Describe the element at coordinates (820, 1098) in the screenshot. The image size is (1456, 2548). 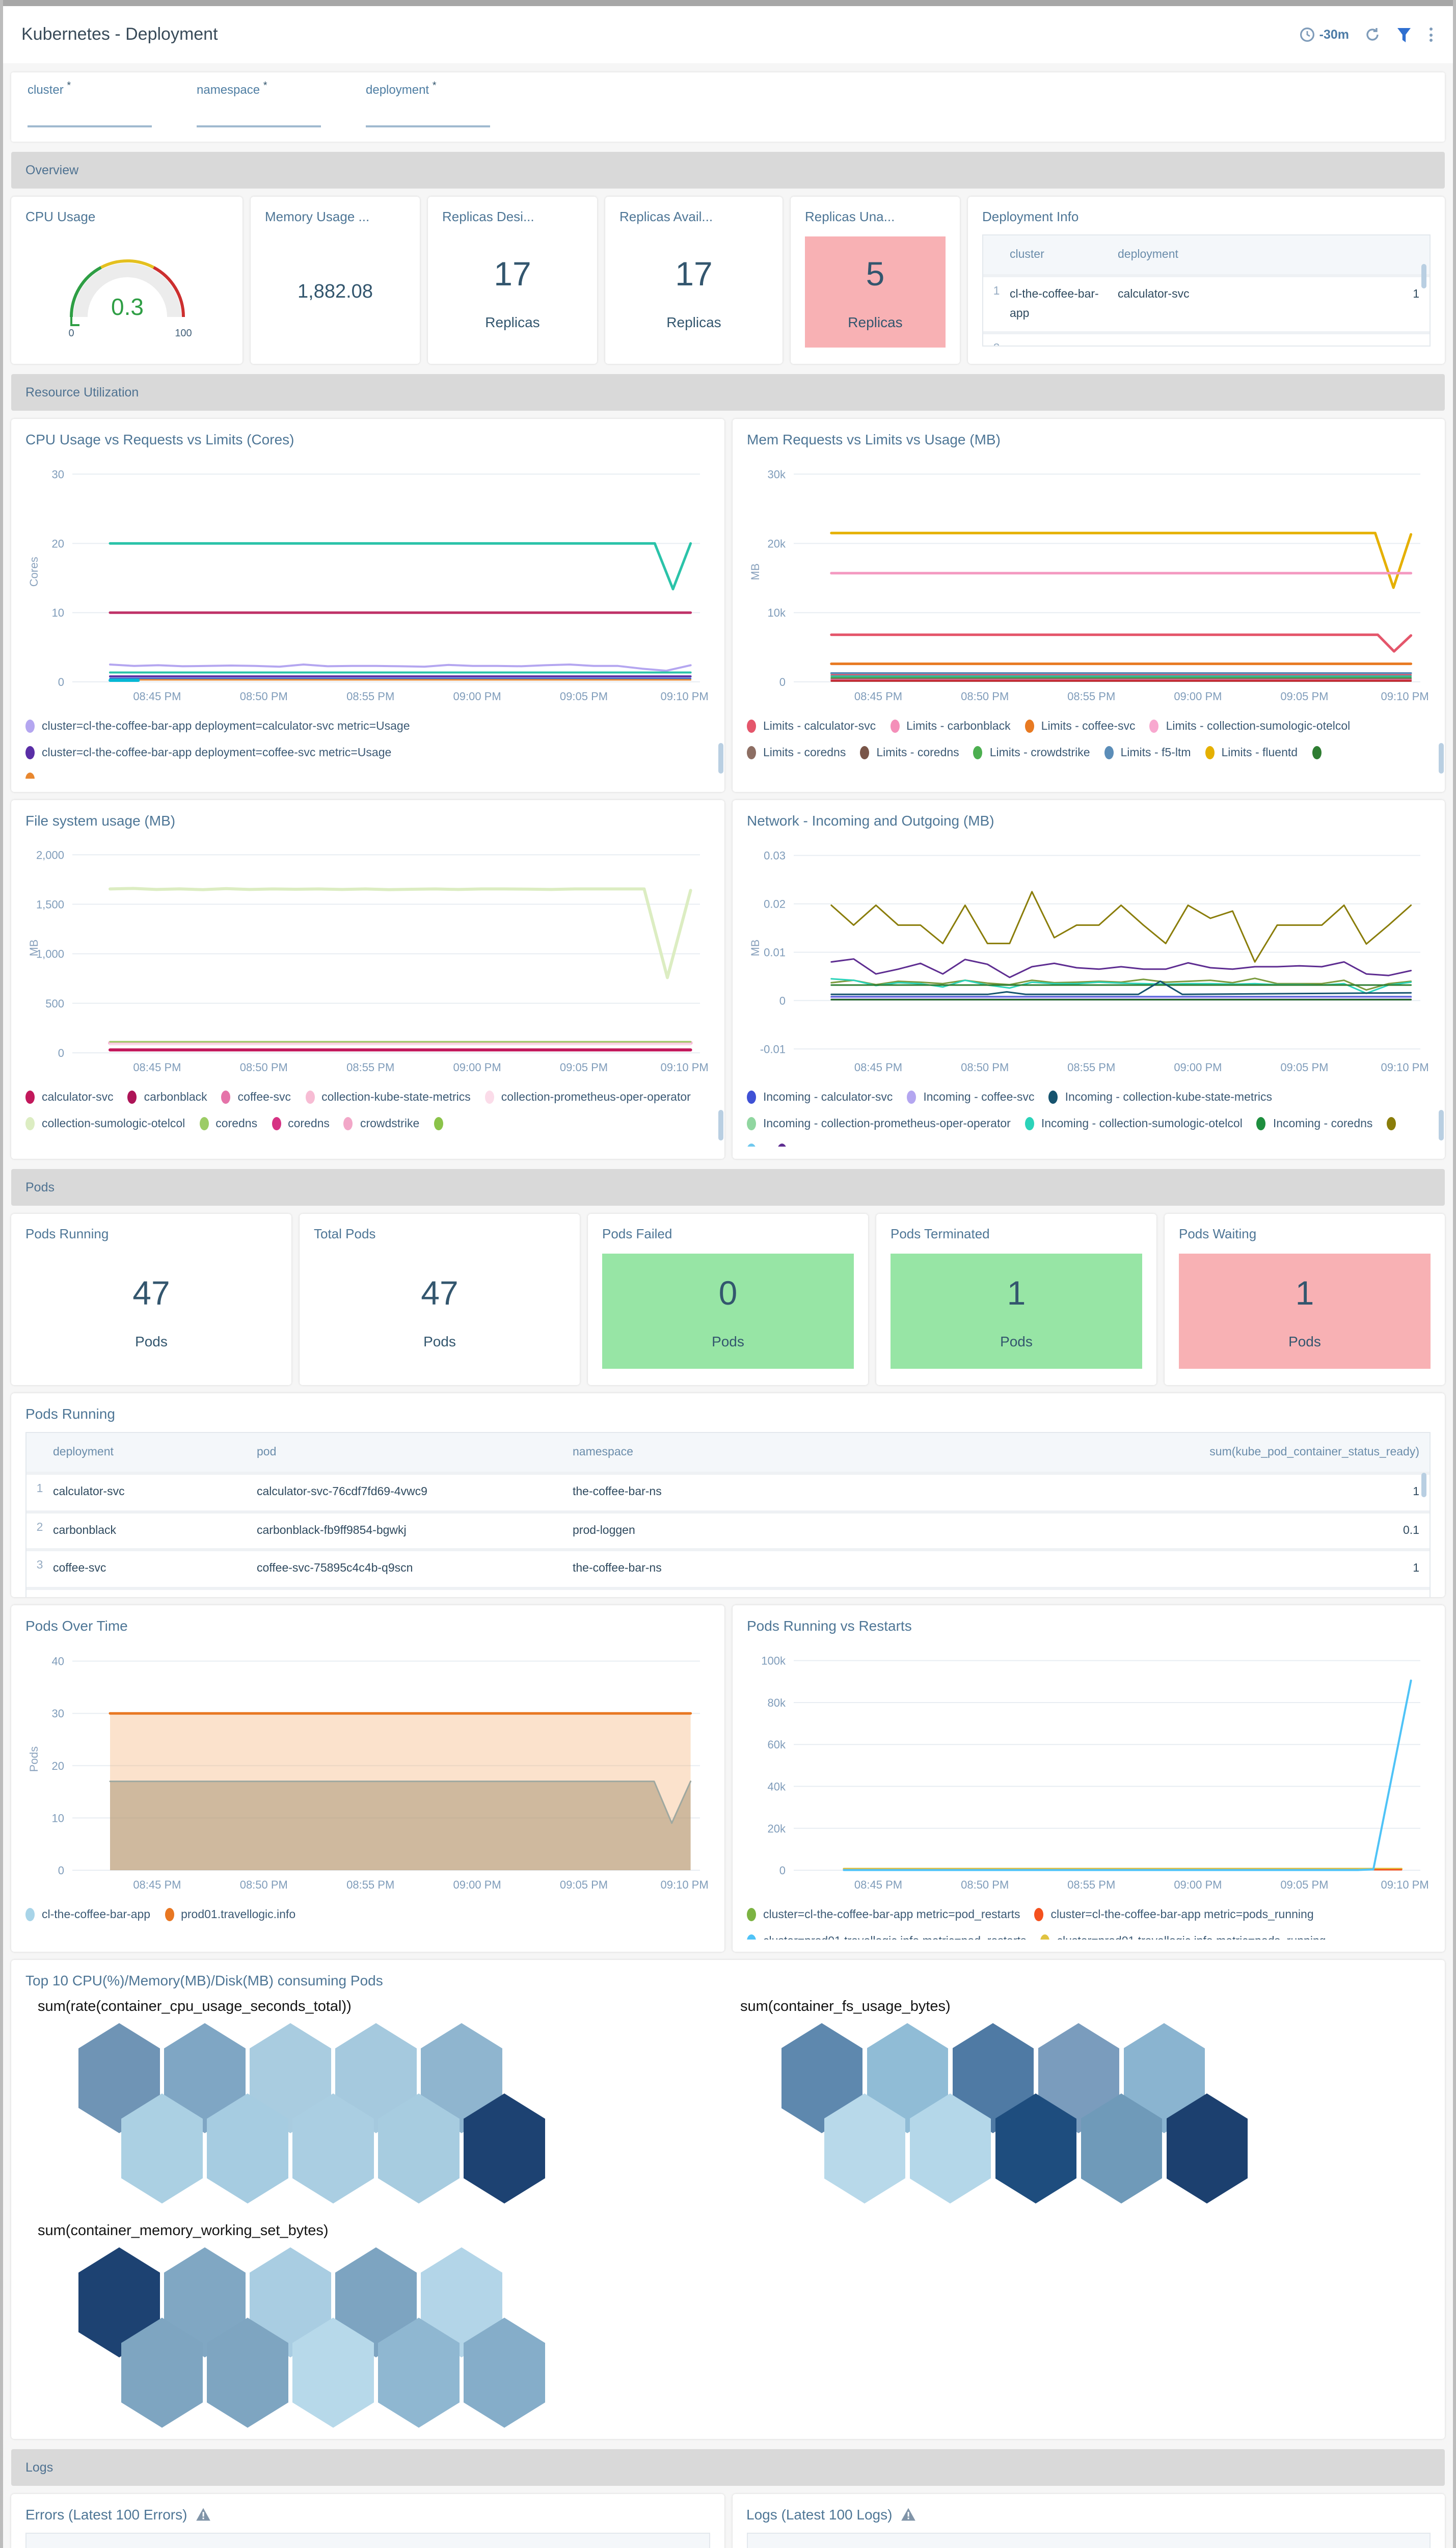
I see `legend-item: Incoming - calculator-svc` at that location.